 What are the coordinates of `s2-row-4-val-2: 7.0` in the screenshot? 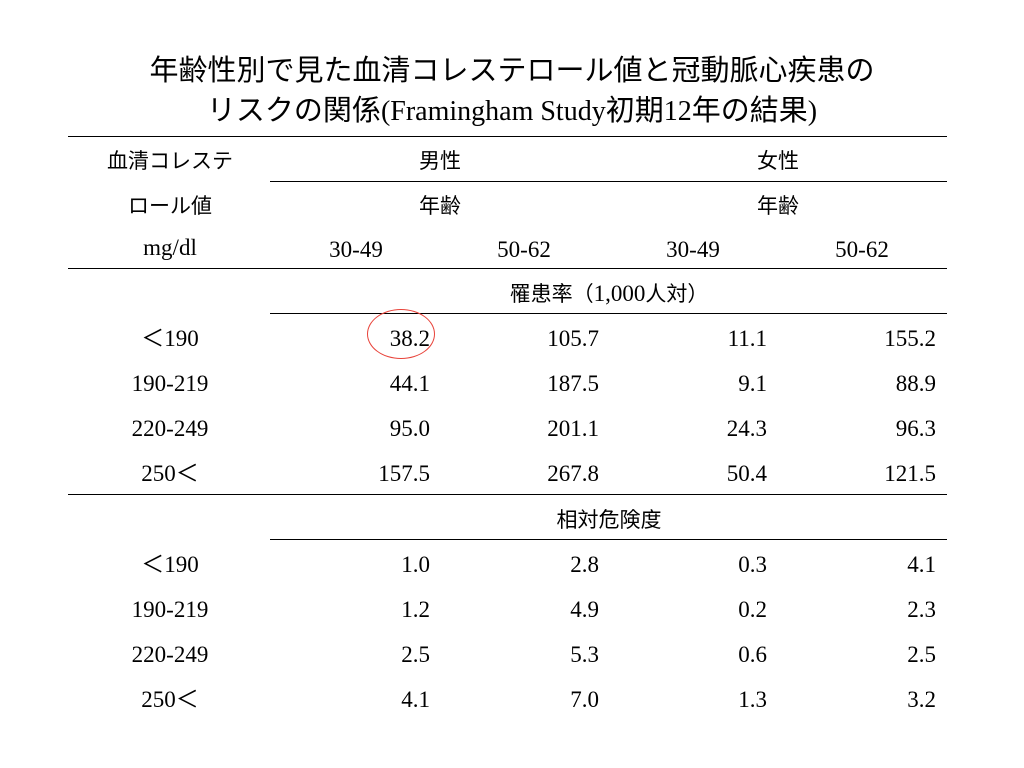 It's located at (584, 699).